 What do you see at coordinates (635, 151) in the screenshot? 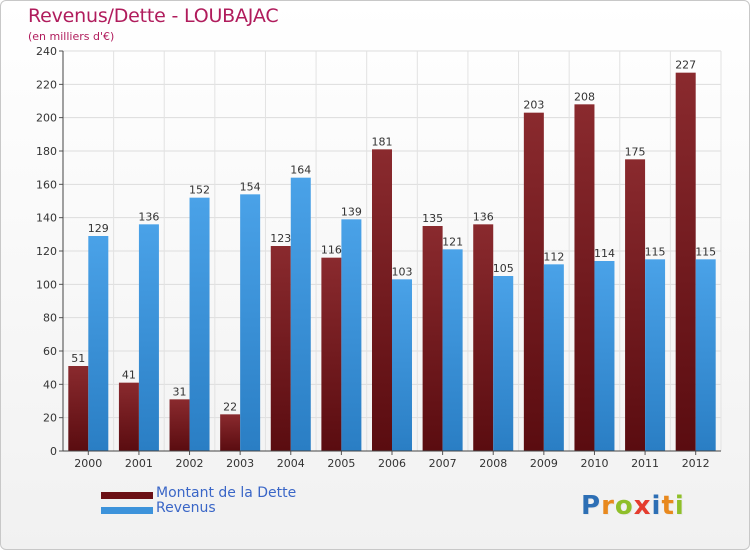
I see `data-label: 175` at bounding box center [635, 151].